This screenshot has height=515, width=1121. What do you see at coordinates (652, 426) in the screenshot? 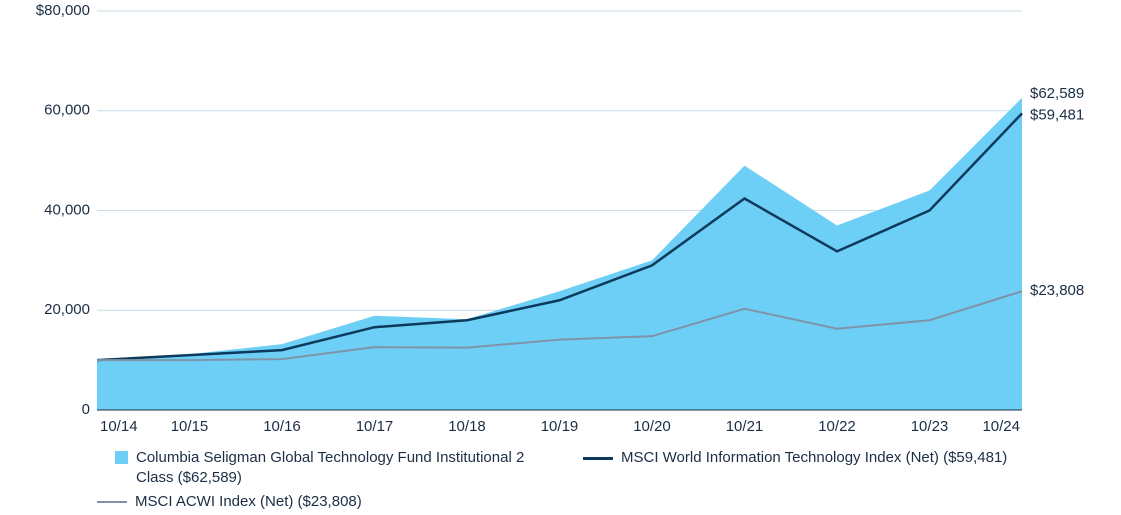
I see `x-tick-label: 10/20` at bounding box center [652, 426].